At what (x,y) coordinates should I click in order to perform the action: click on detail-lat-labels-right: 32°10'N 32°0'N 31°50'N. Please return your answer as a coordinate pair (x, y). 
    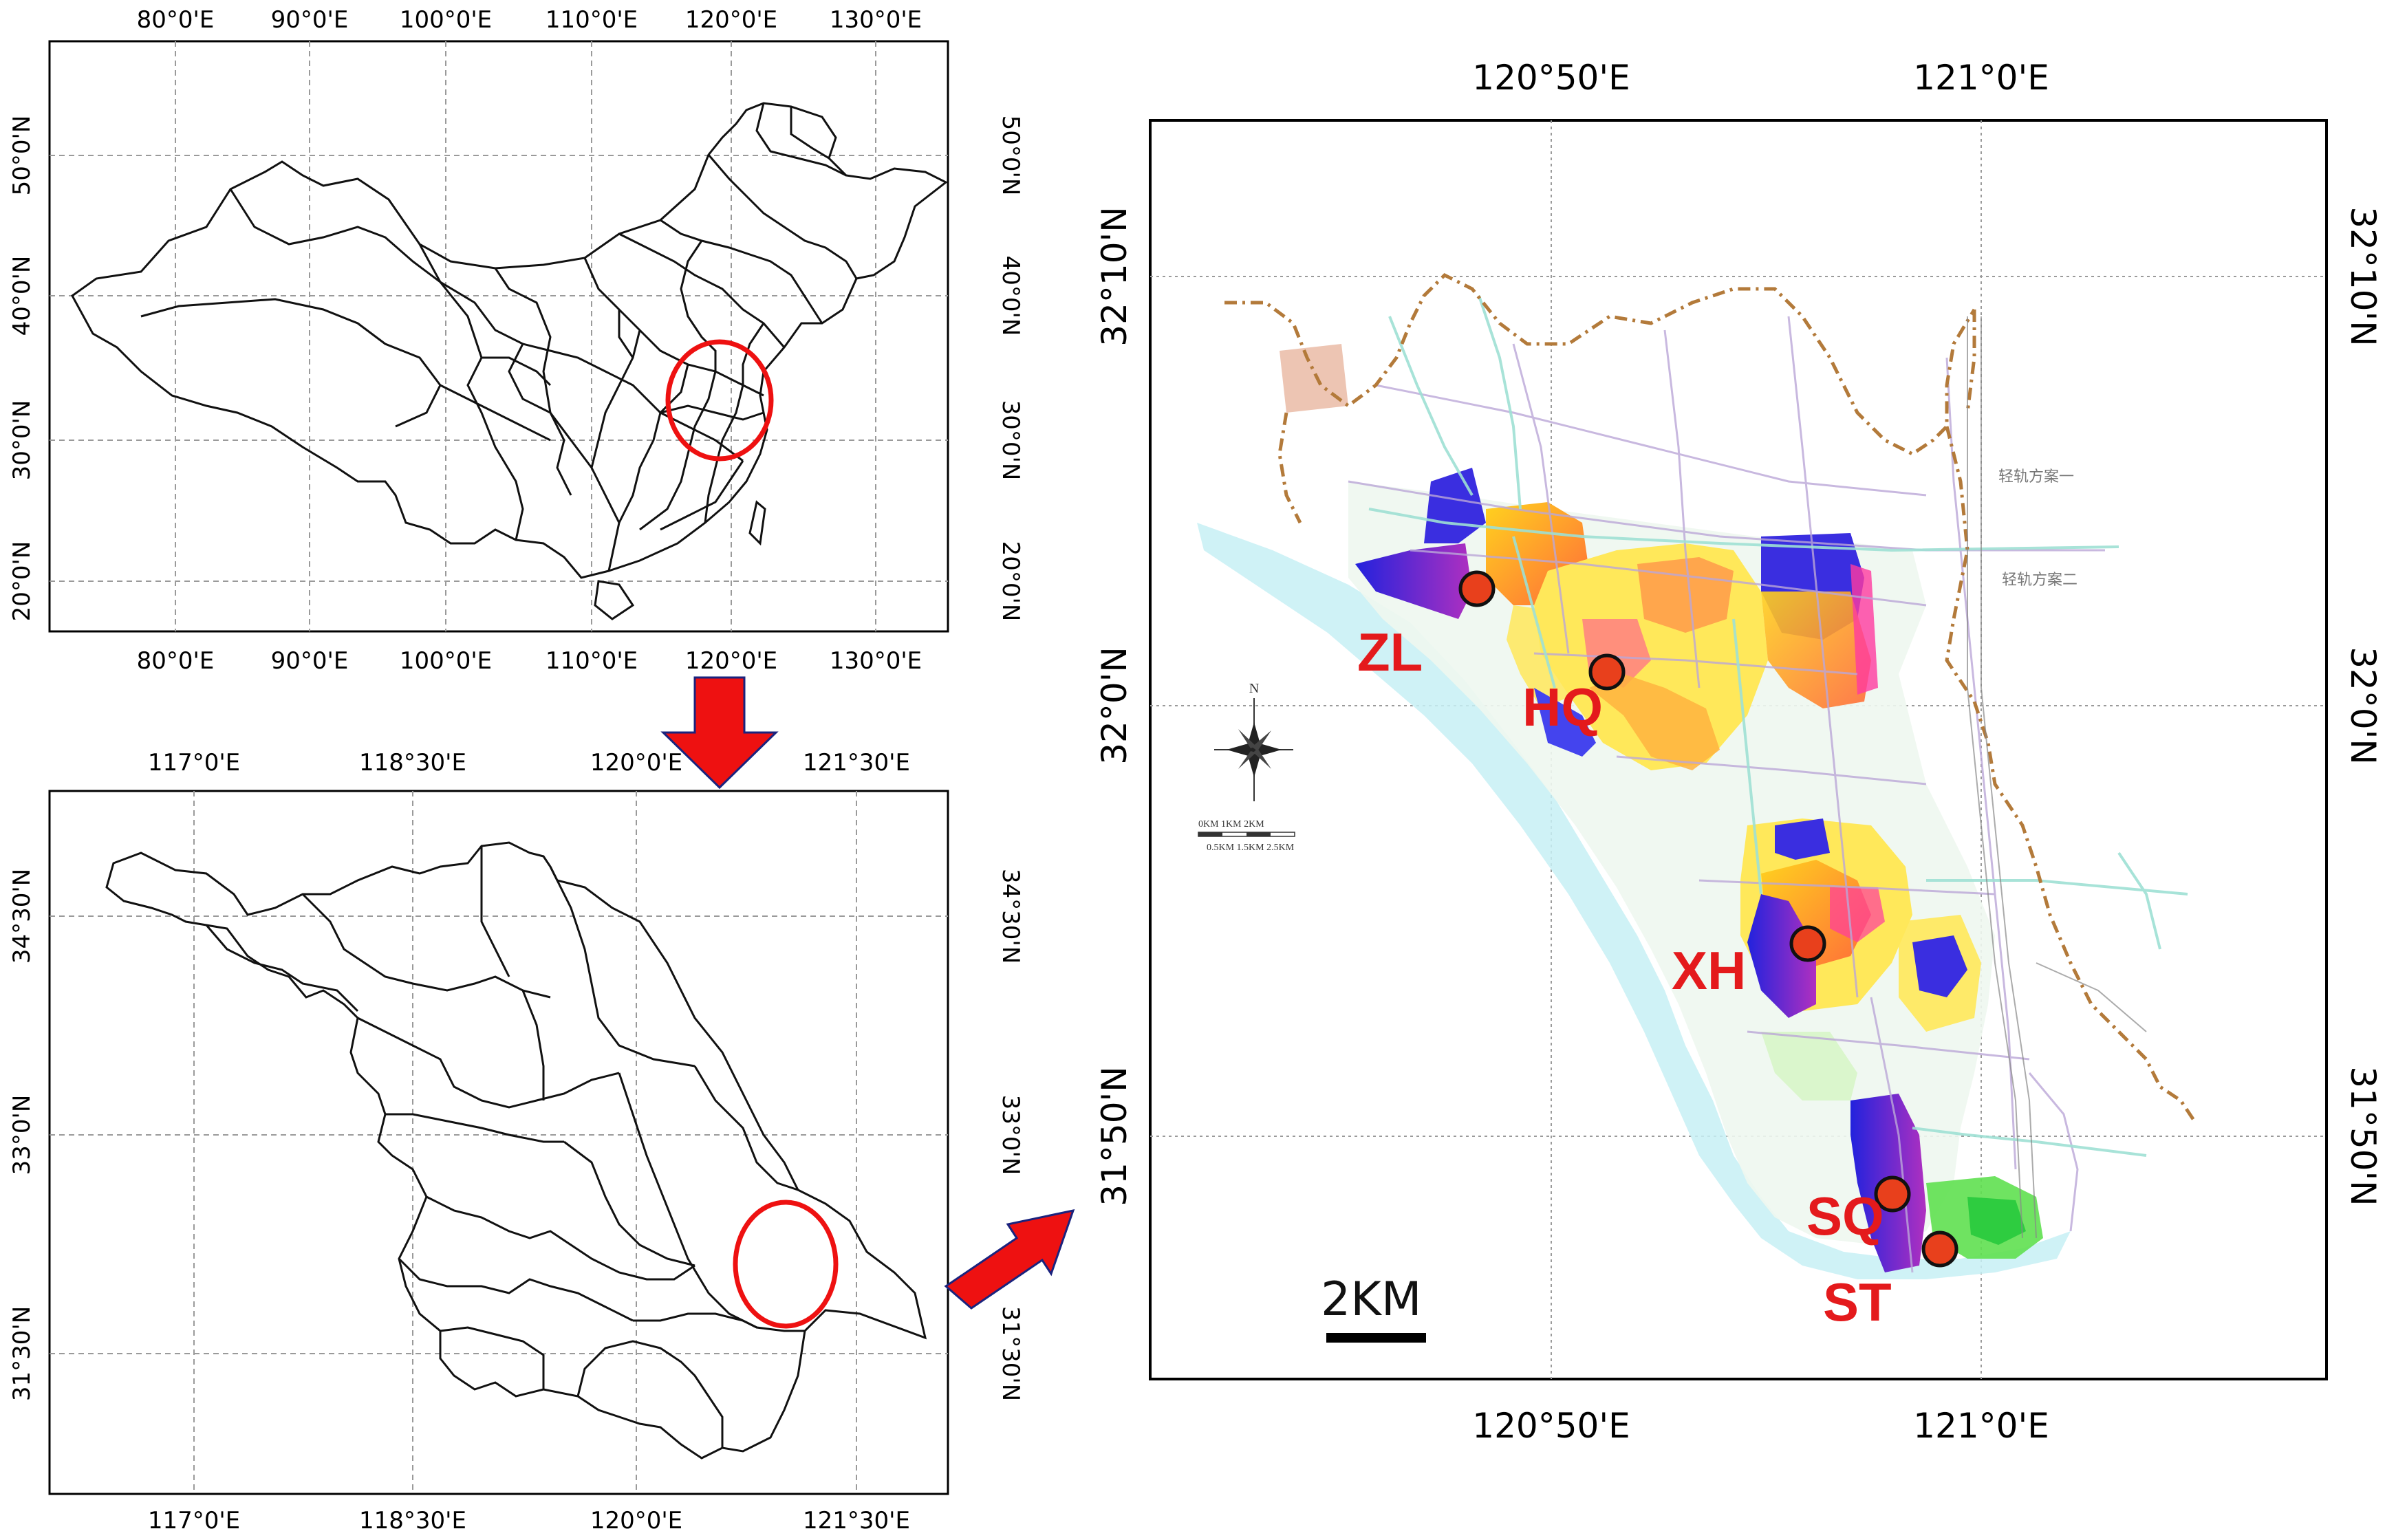
    Looking at the image, I should click on (2363, 706).